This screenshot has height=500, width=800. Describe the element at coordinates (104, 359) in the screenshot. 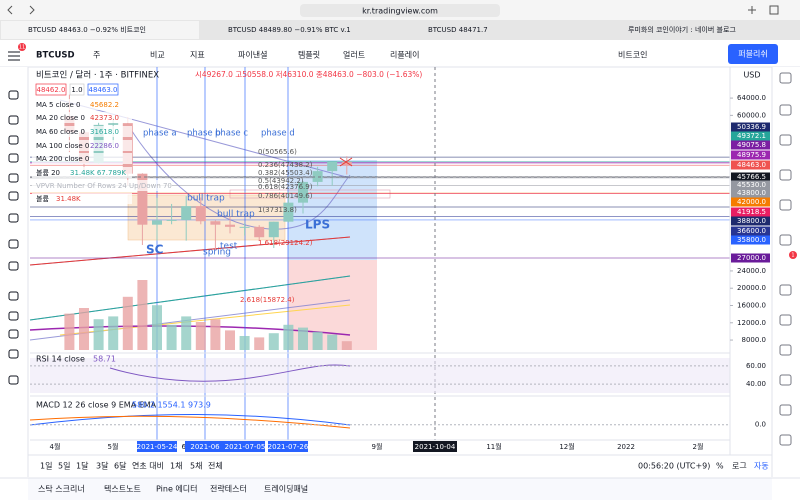

I see `rsi-value: 58.71` at that location.